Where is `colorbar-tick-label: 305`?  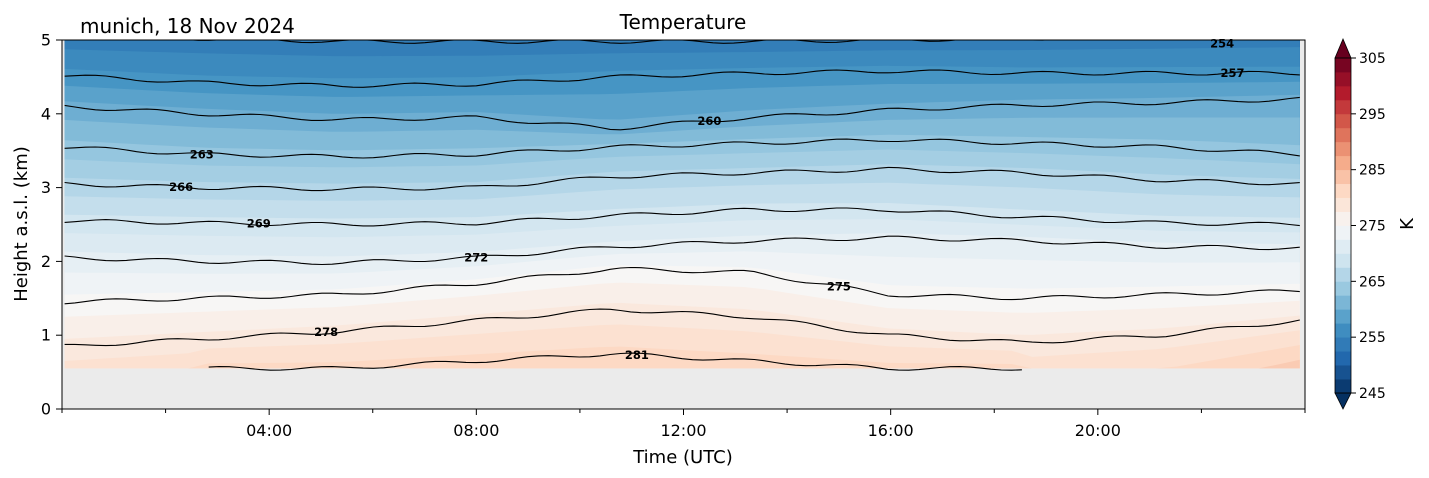 colorbar-tick-label: 305 is located at coordinates (1372, 59).